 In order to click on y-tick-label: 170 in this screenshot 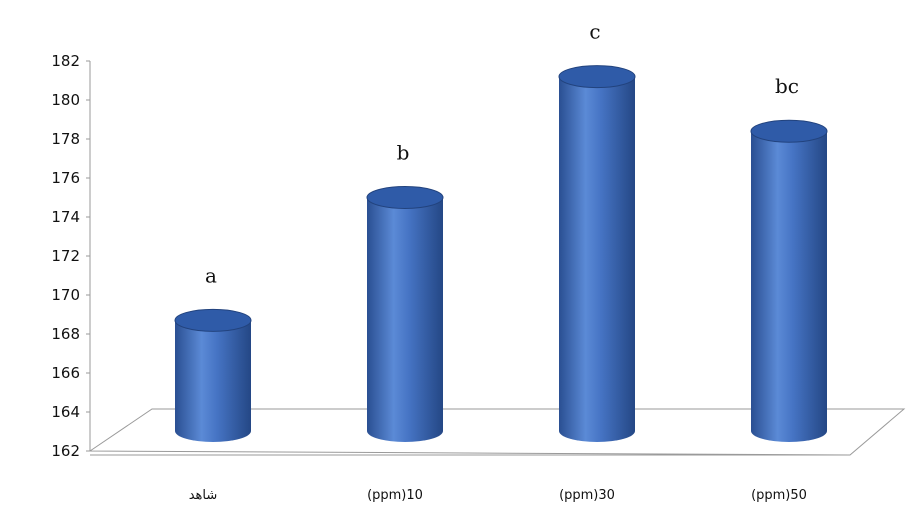, I will do `click(65, 295)`.